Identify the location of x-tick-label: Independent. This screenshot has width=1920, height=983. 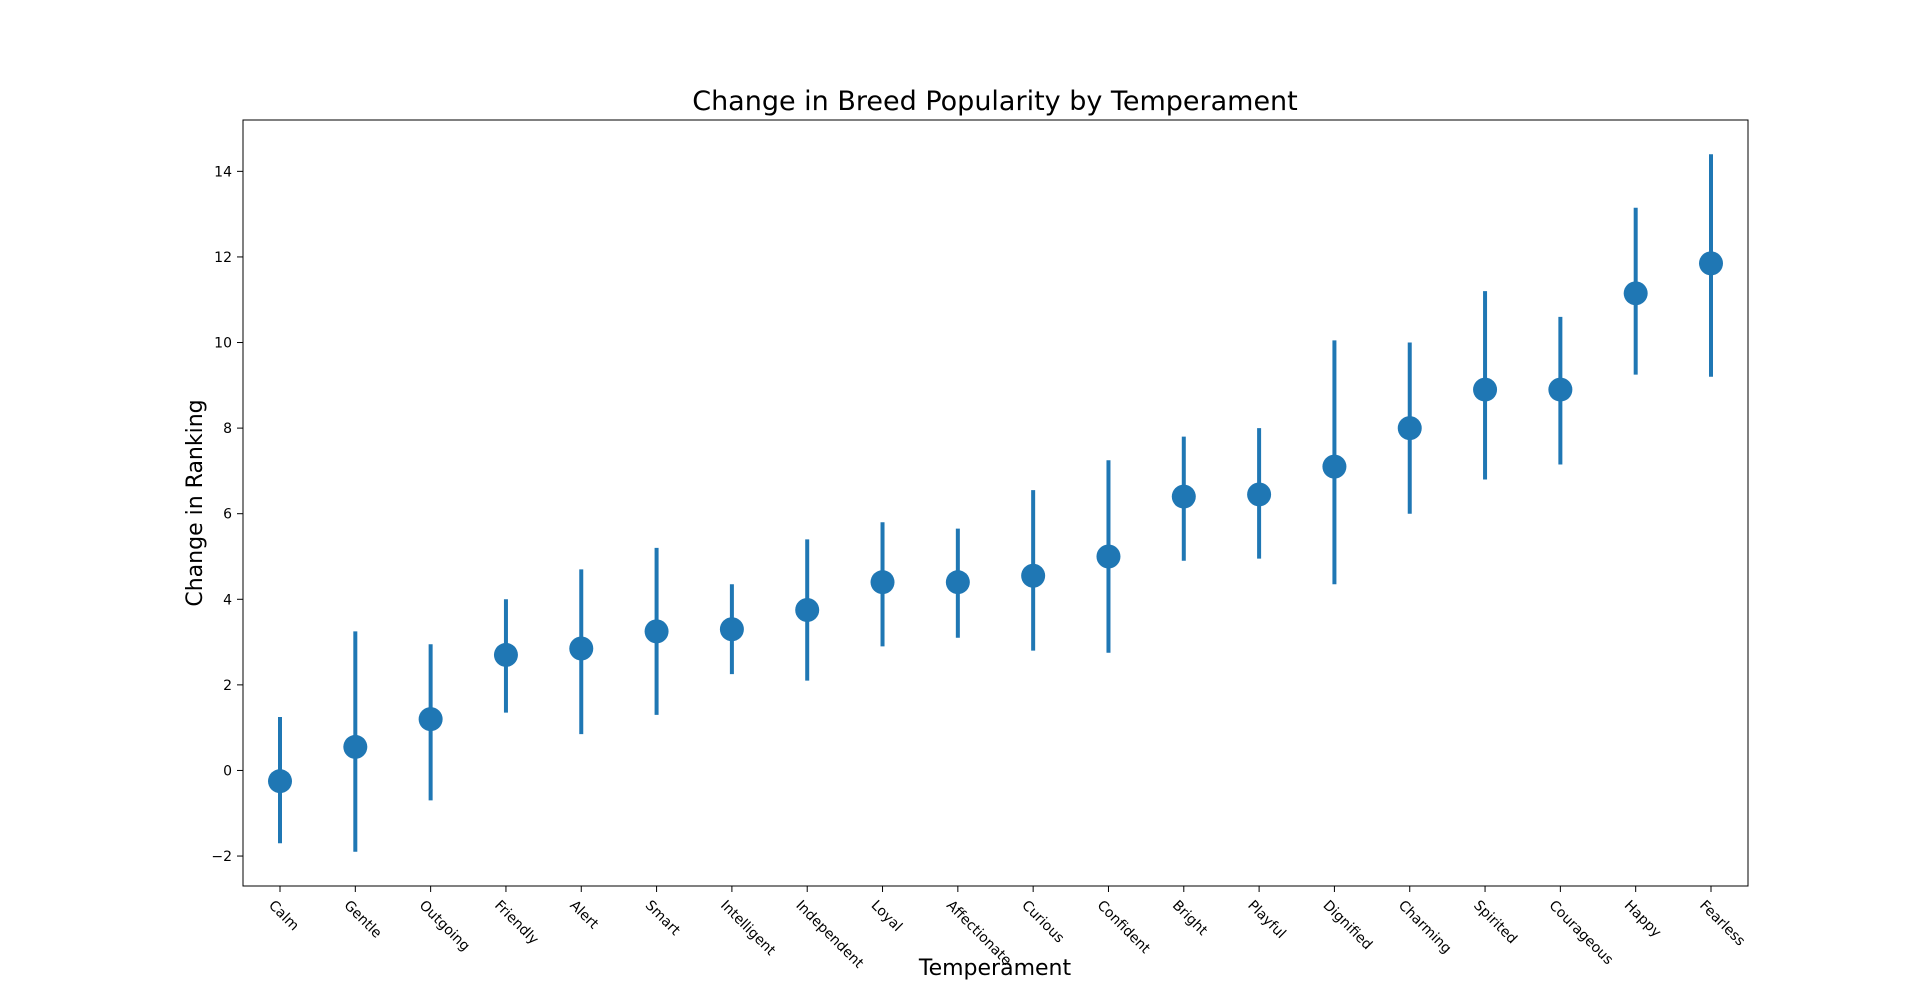
(829, 935).